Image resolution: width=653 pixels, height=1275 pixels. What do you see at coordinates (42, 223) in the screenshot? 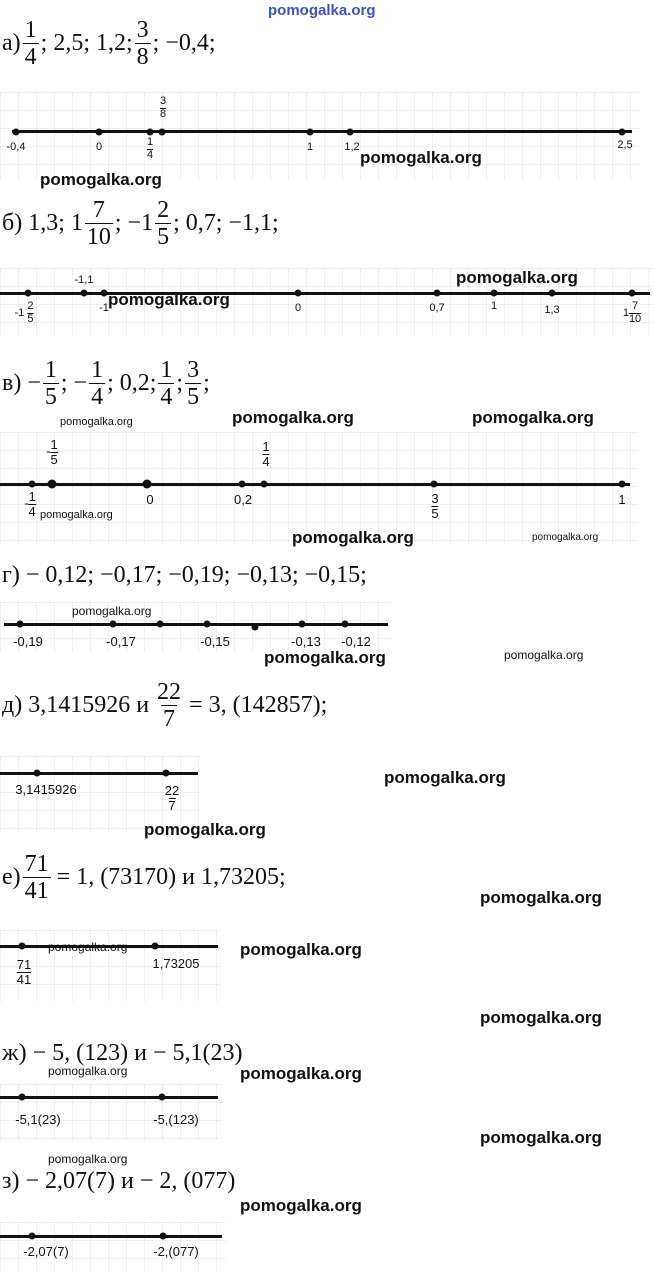
I see `task-text: б) 1,3; 1` at bounding box center [42, 223].